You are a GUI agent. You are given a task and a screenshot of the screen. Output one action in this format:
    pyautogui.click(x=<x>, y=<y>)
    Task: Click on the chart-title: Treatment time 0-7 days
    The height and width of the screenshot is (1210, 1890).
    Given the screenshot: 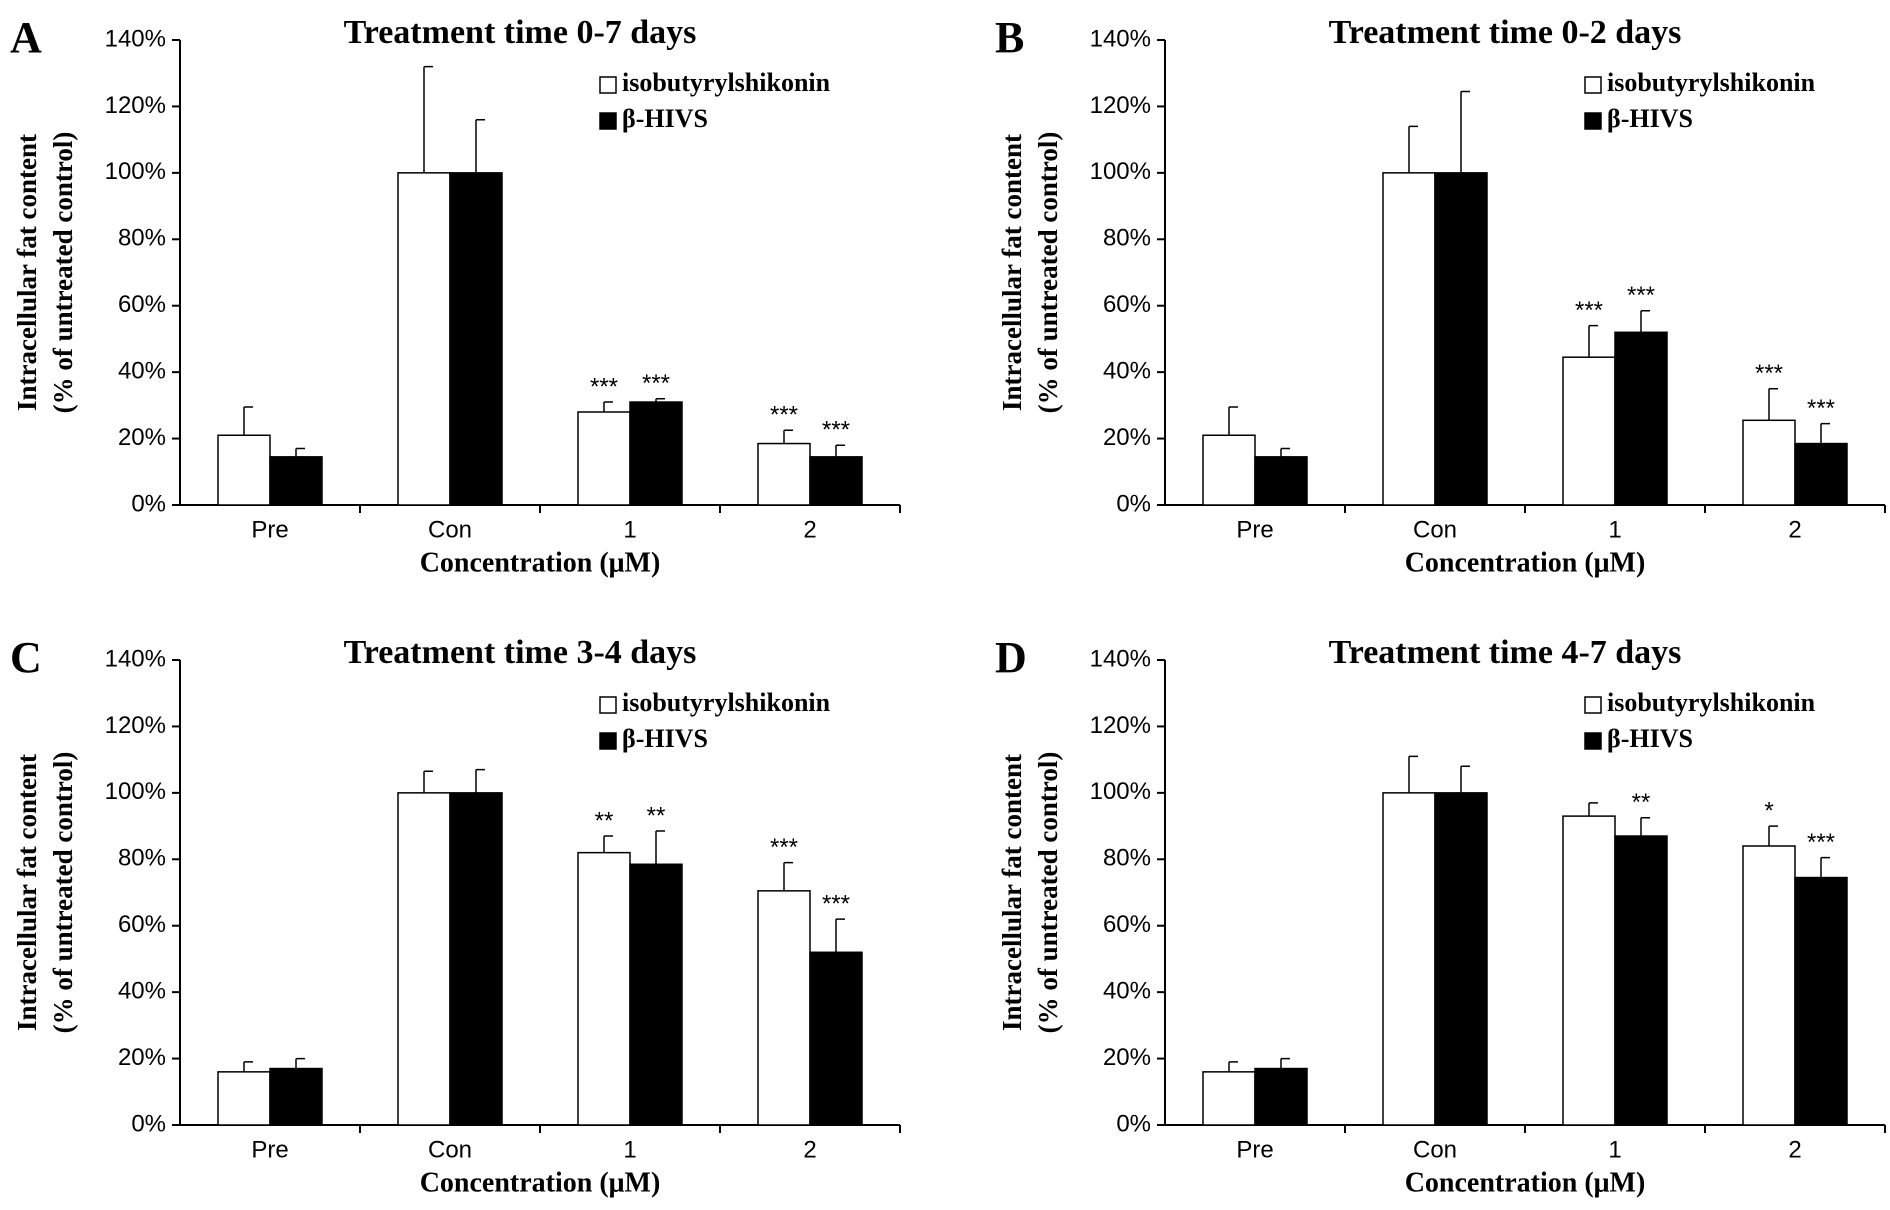 What is the action you would take?
    pyautogui.click(x=520, y=32)
    